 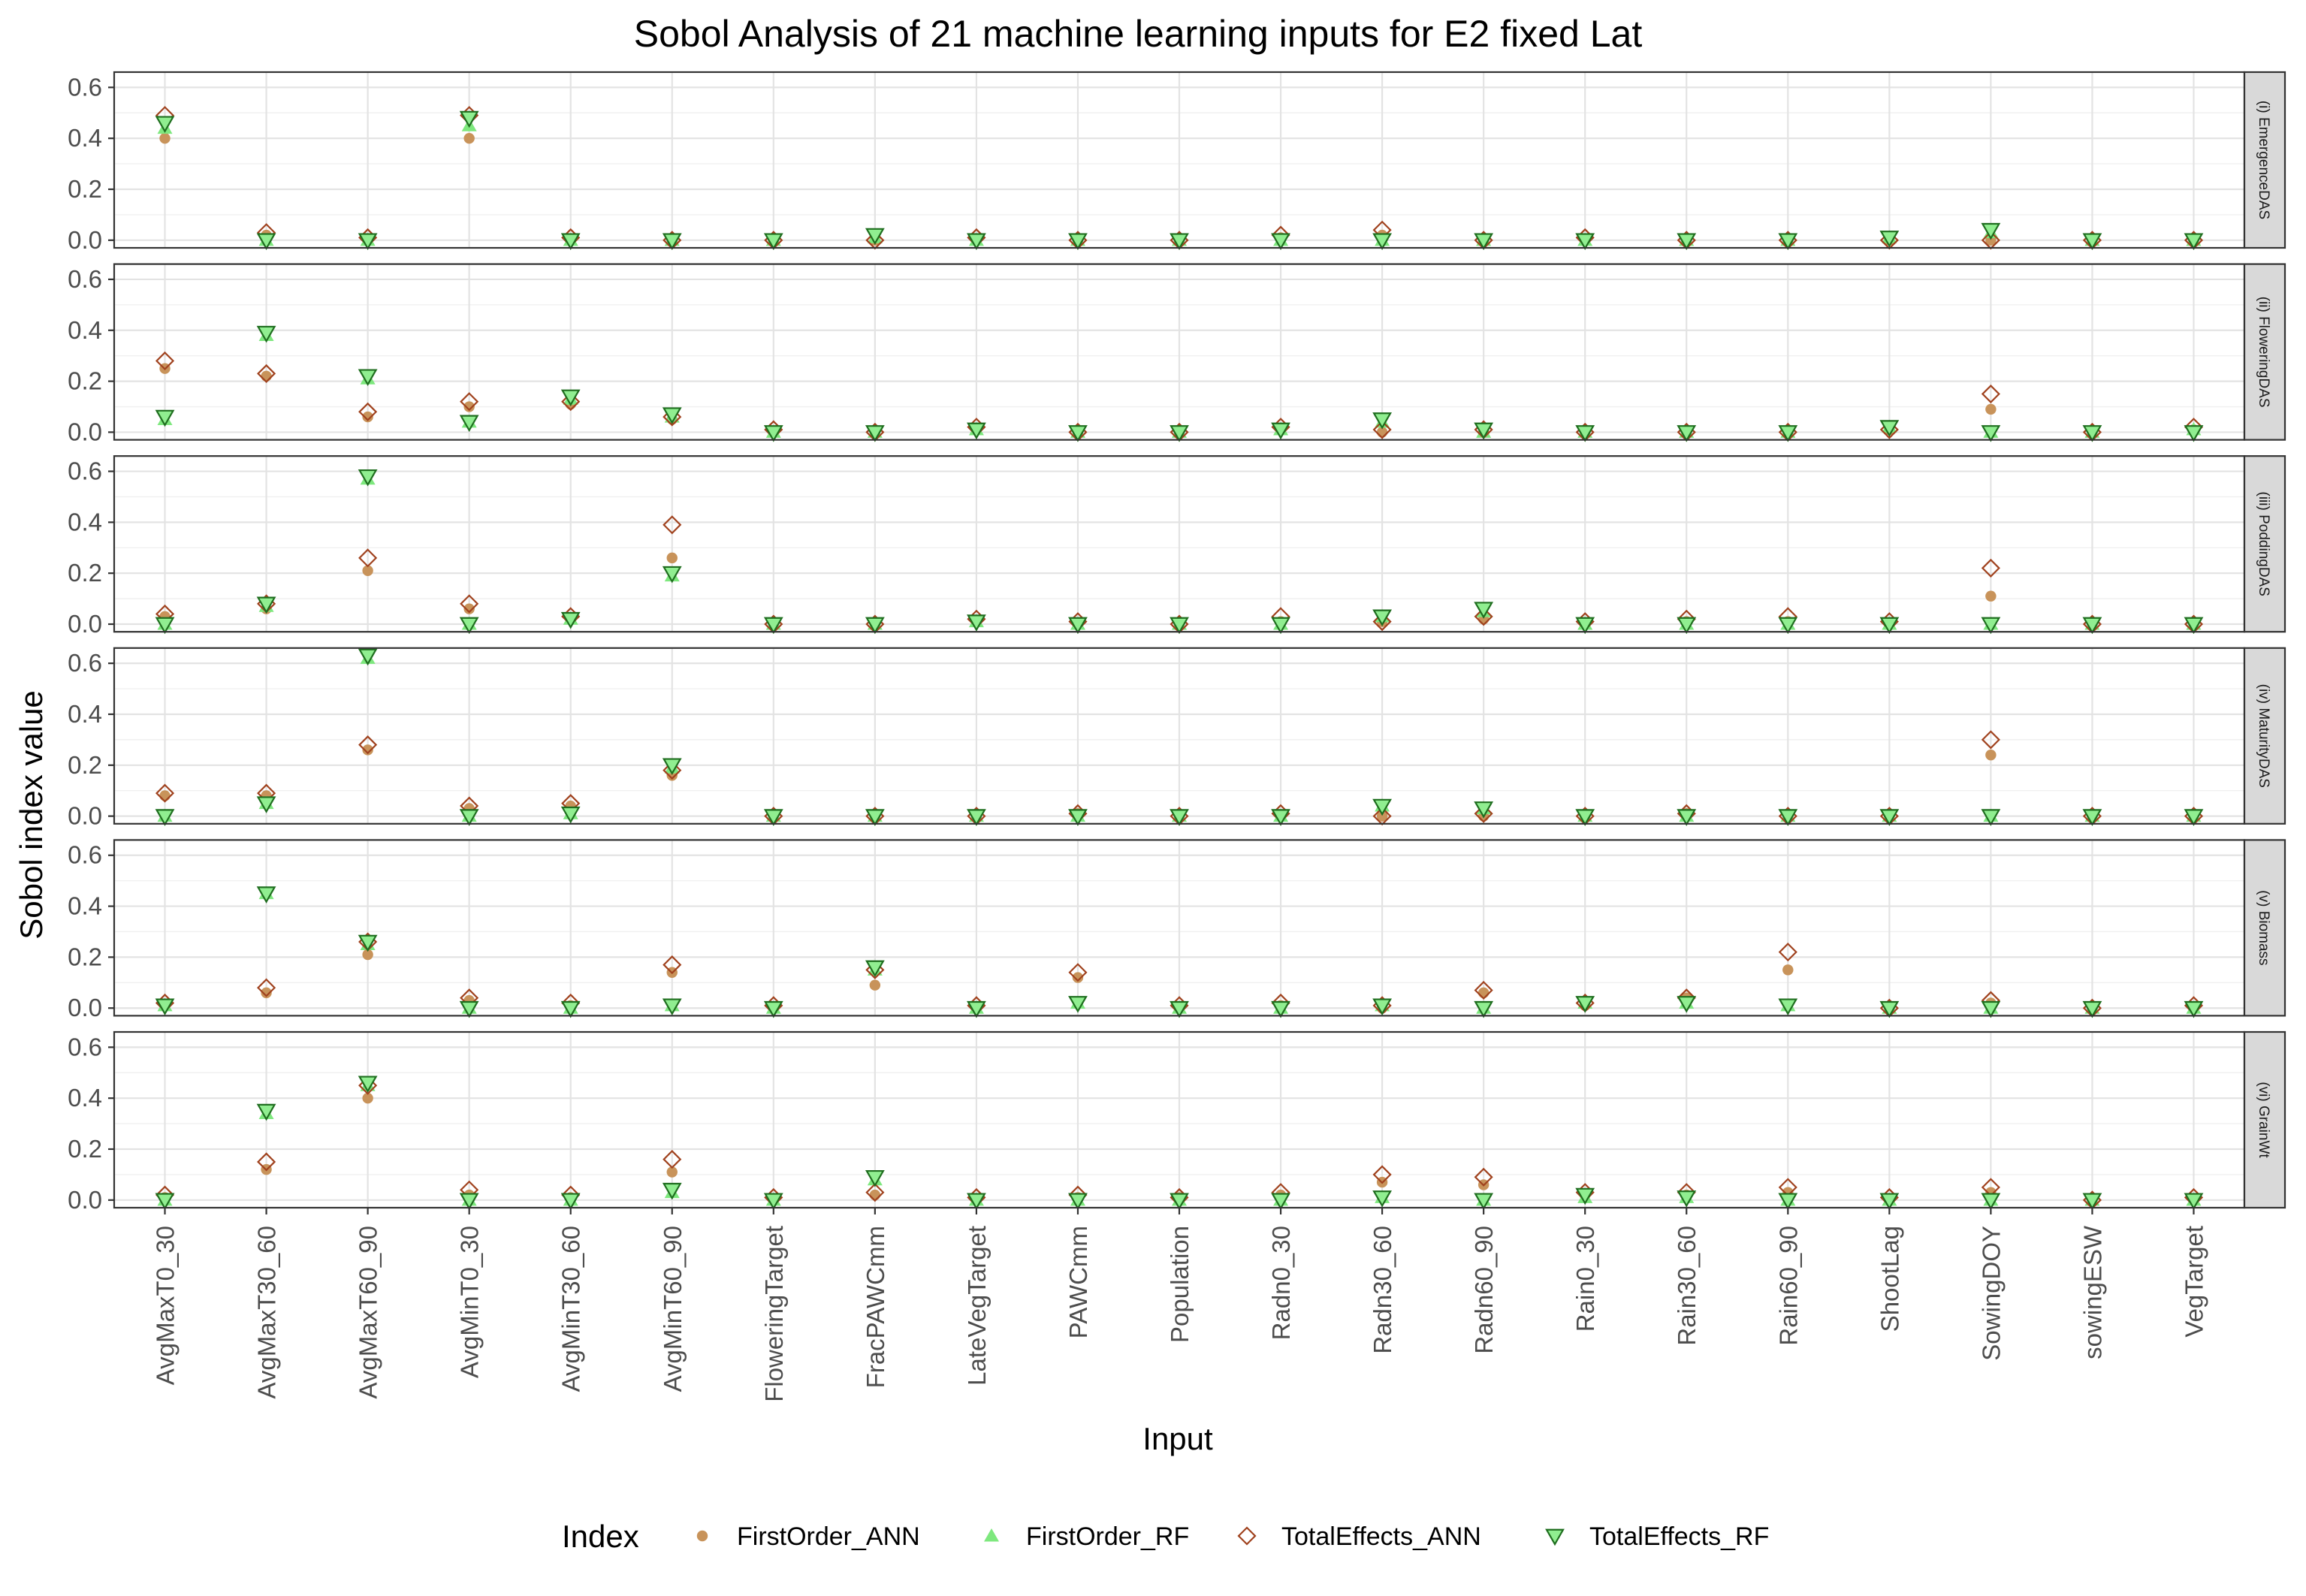 I want to click on legend-label-FirstOrder_ANN: FirstOrder_ANN, so click(x=828, y=1536).